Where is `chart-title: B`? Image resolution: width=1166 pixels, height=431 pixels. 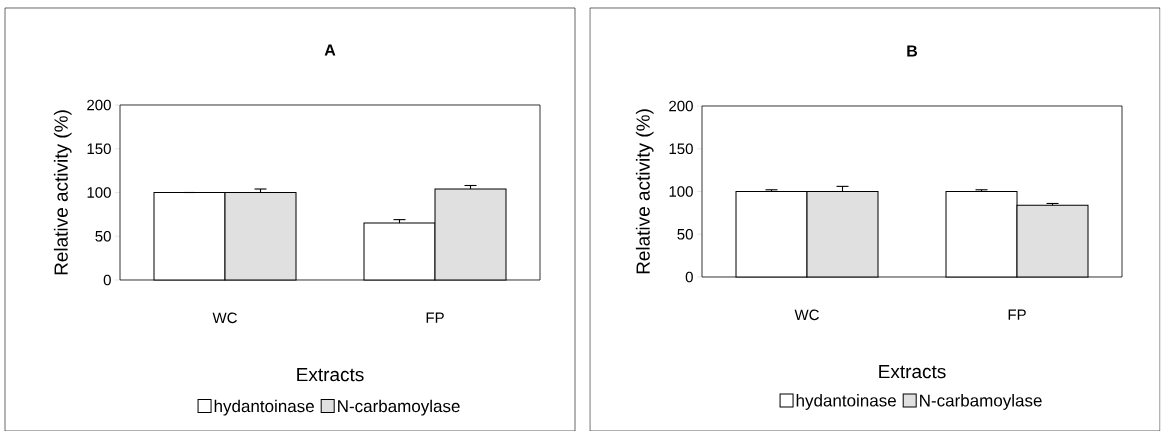
chart-title: B is located at coordinates (912, 51).